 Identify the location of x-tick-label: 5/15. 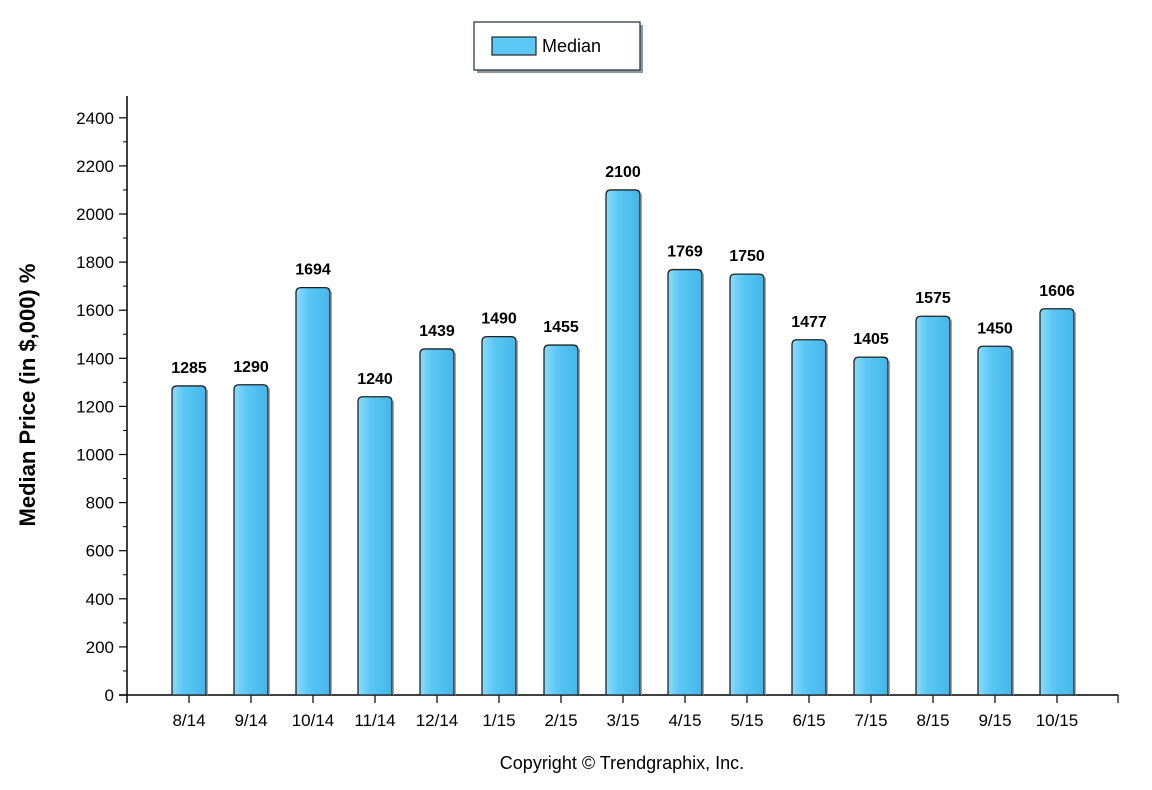
(746, 720).